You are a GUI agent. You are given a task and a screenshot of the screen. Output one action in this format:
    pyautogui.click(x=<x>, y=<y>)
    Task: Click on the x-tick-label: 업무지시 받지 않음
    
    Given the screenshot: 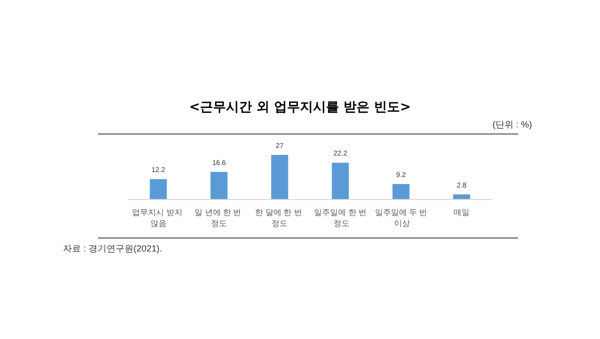 What is the action you would take?
    pyautogui.click(x=158, y=218)
    